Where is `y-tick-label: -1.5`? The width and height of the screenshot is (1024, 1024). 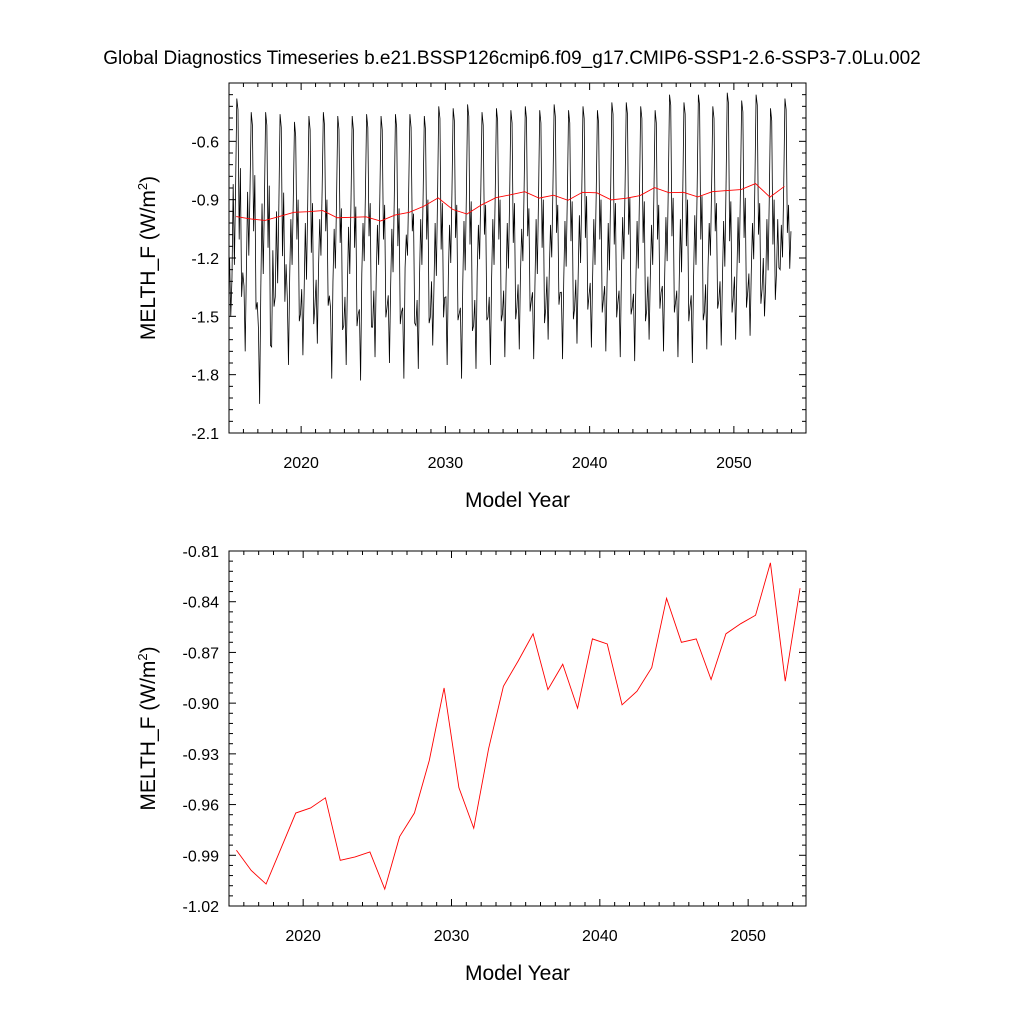 y-tick-label: -1.5 is located at coordinates (205, 317).